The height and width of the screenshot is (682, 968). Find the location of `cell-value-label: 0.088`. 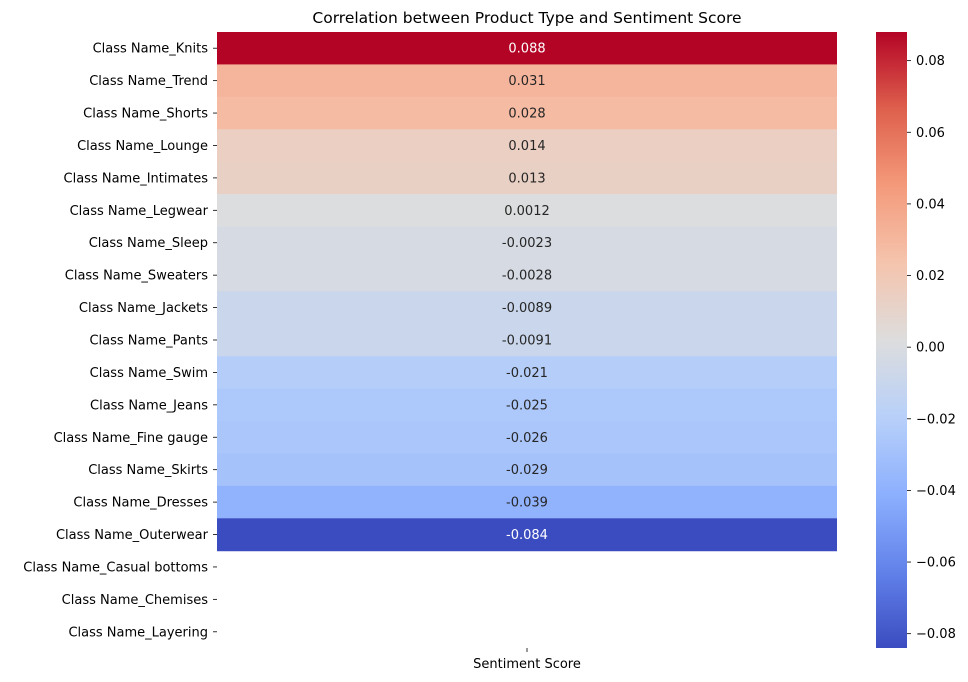

cell-value-label: 0.088 is located at coordinates (526, 49).